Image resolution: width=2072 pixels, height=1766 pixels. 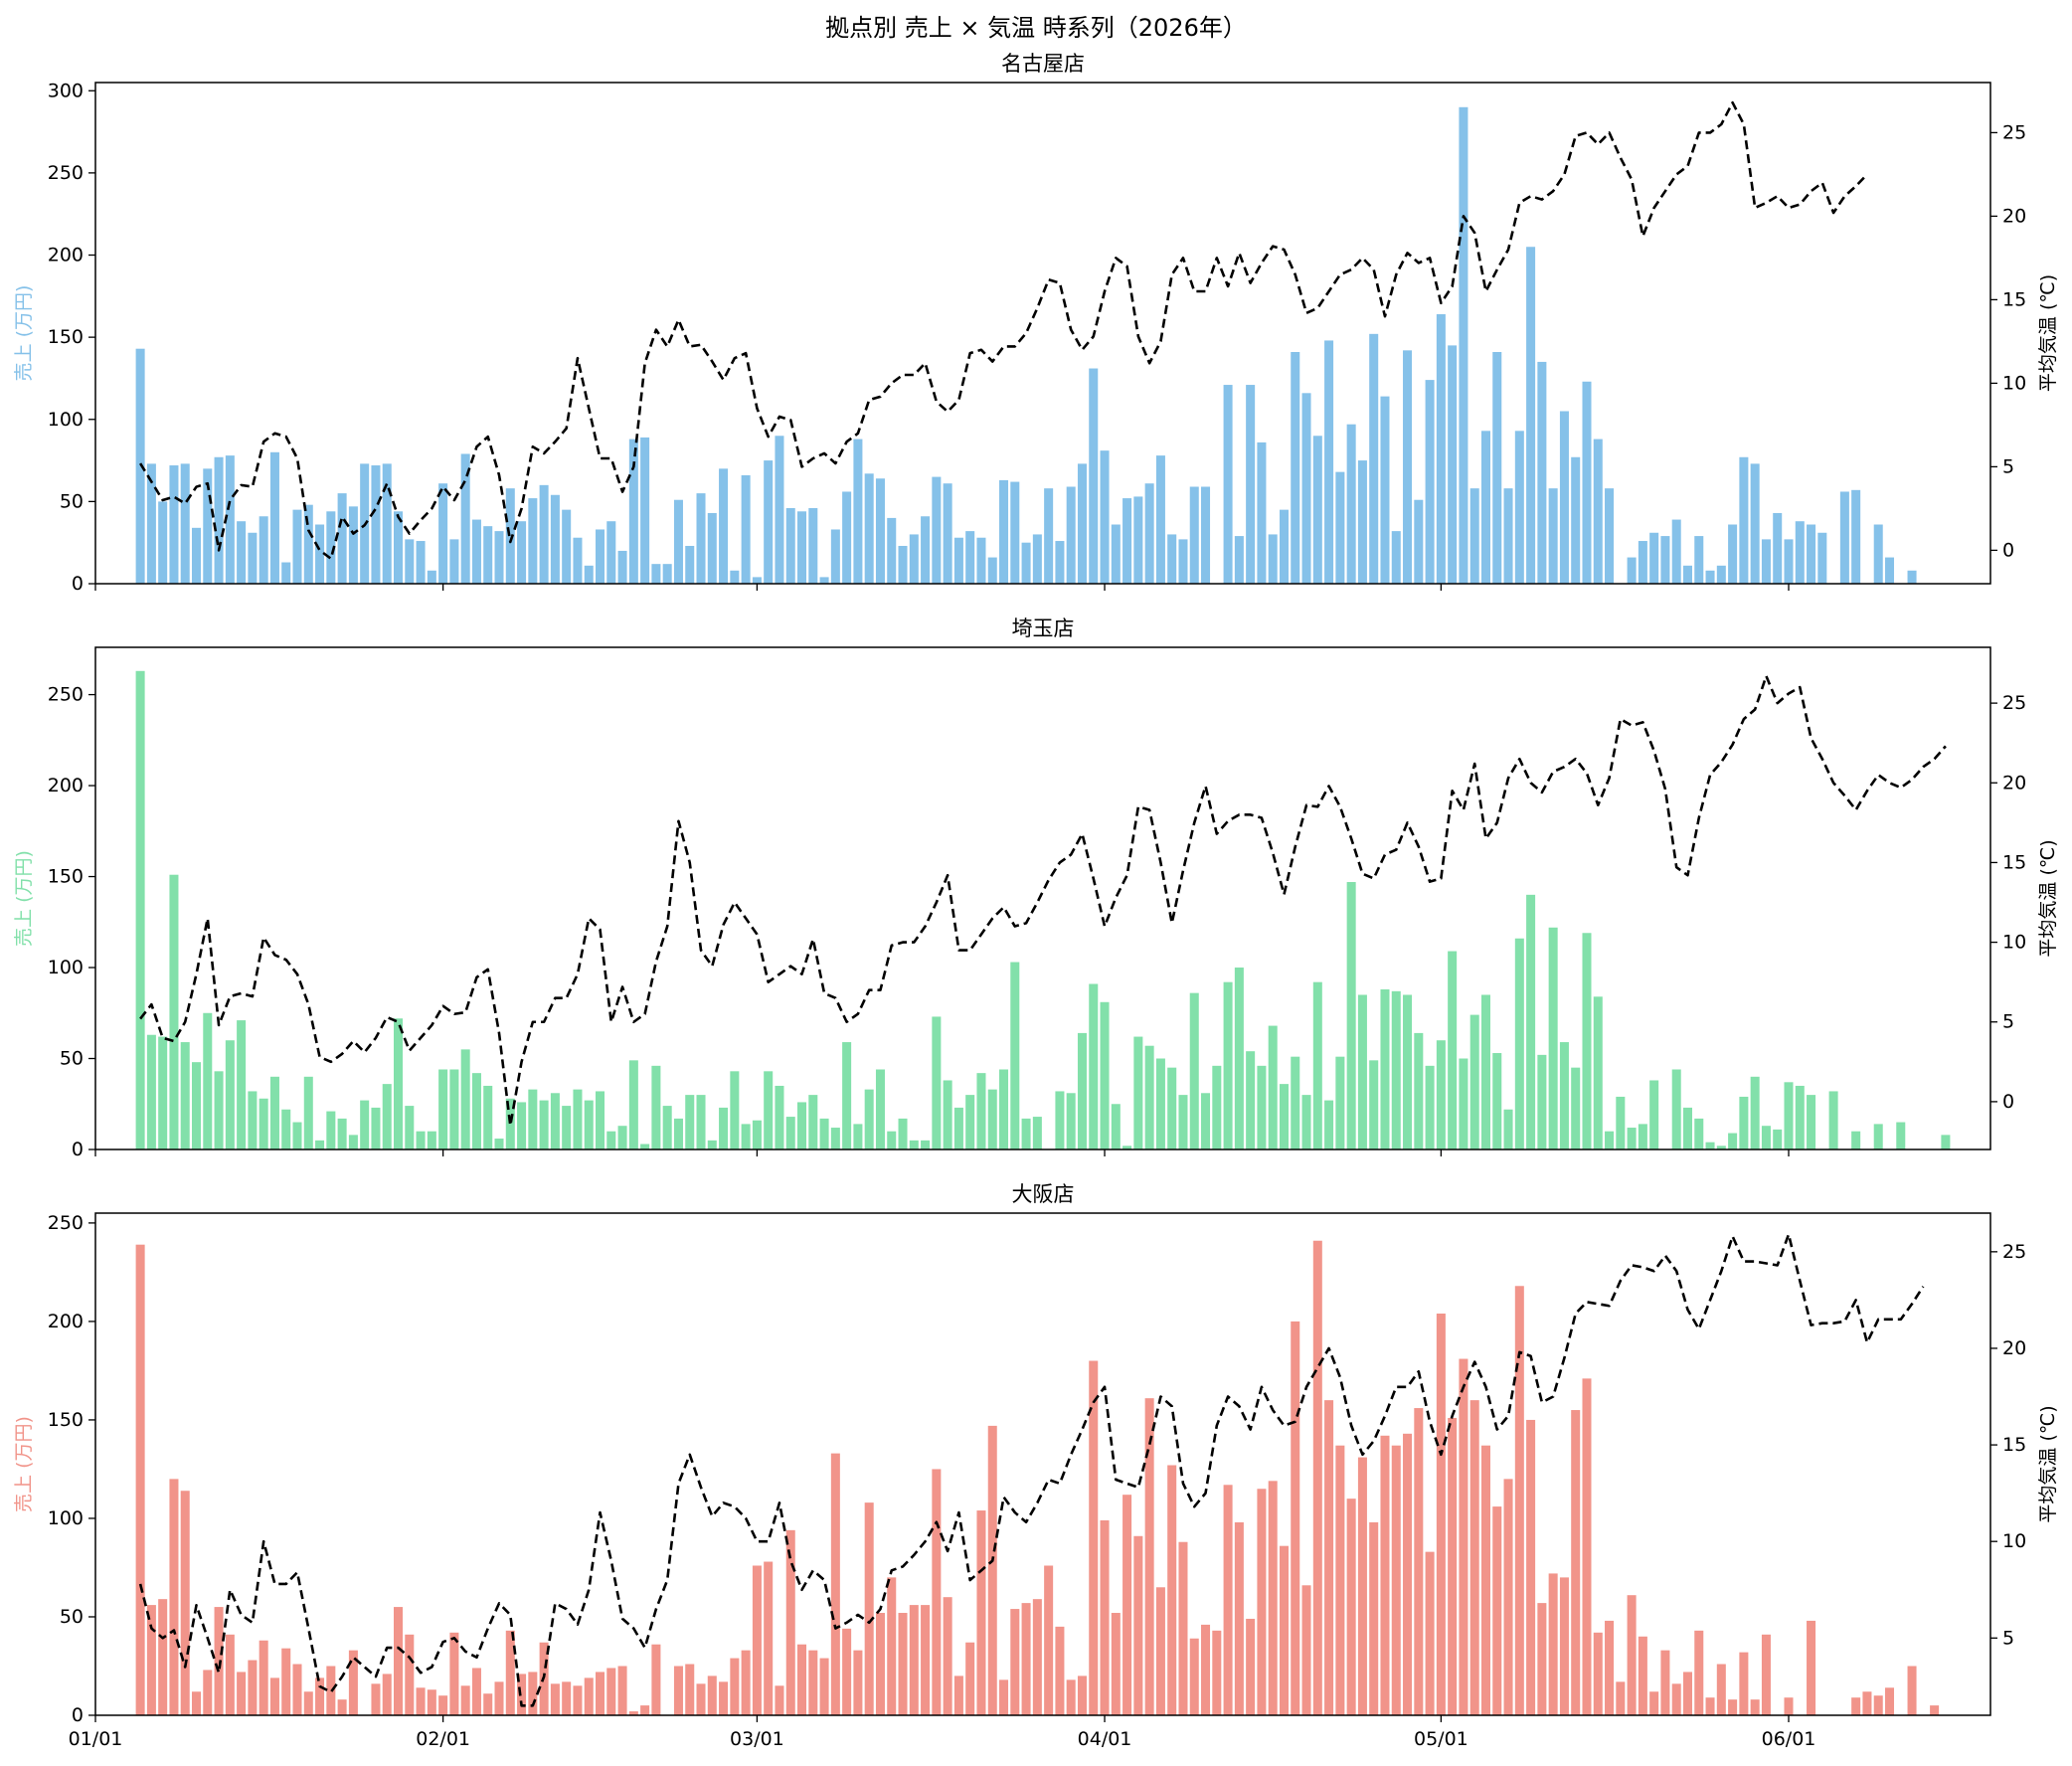 I want to click on y-tick-label: 50, so click(x=72, y=1617).